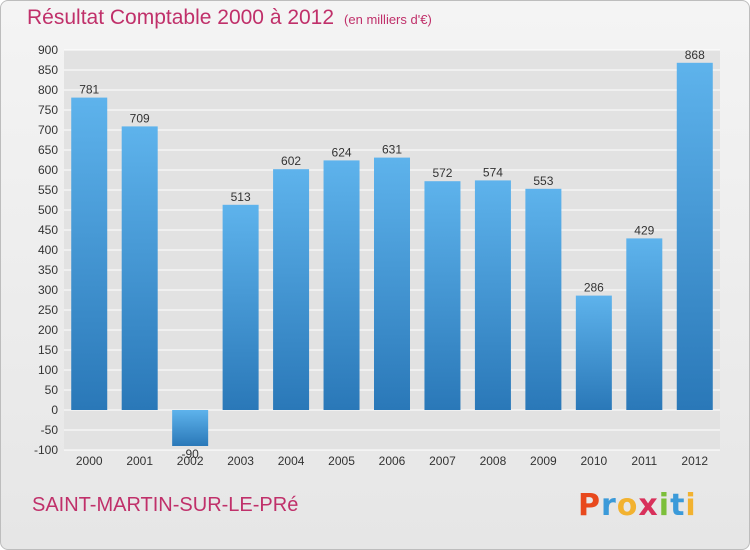  I want to click on logo-letter: o, so click(627, 505).